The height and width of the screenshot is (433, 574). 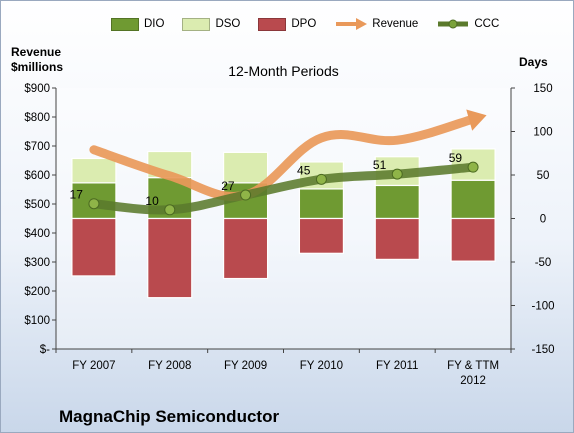 What do you see at coordinates (380, 165) in the screenshot?
I see `ccc-data-label: 51` at bounding box center [380, 165].